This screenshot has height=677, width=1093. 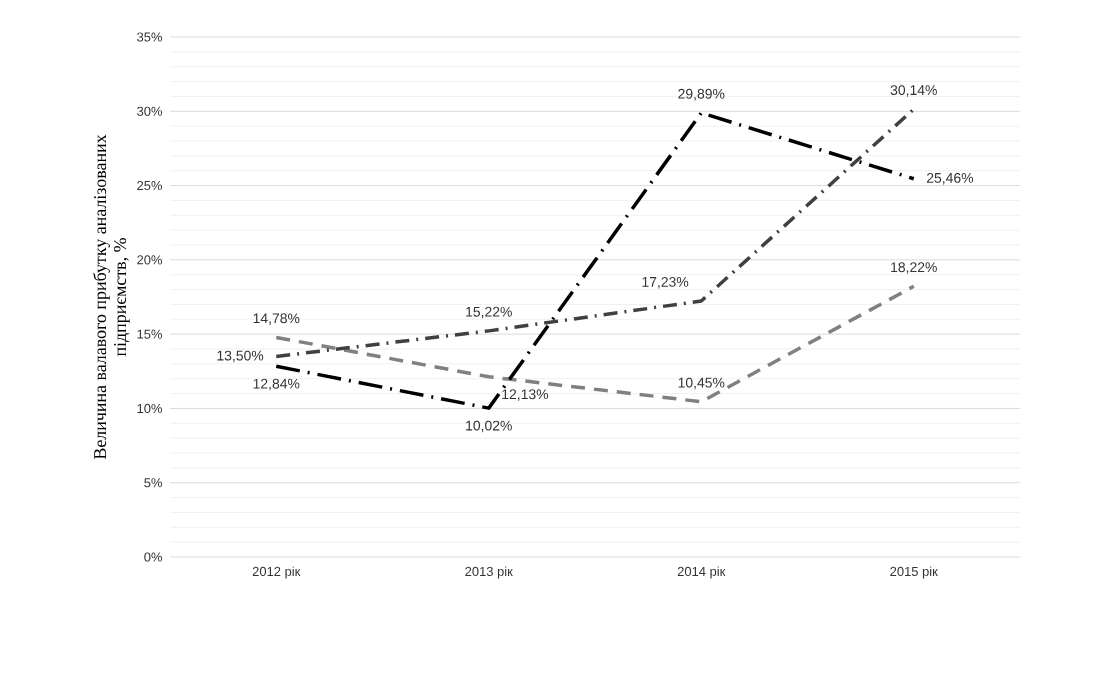 I want to click on x-tick-label: 2015 рік, so click(x=914, y=572).